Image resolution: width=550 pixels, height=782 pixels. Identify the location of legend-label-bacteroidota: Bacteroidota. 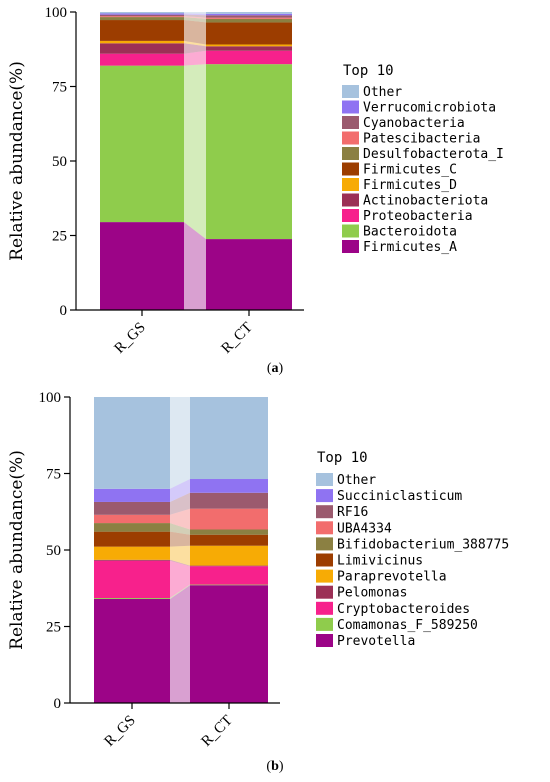
(410, 232).